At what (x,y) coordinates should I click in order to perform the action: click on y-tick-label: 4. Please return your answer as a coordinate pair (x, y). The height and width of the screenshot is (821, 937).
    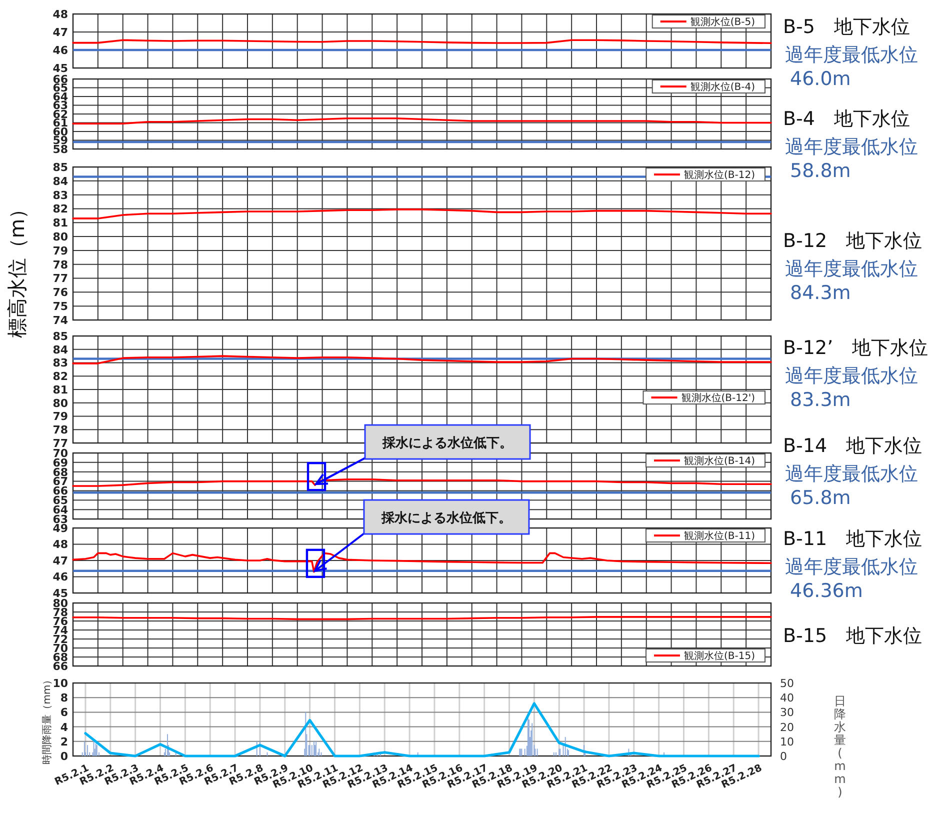
    Looking at the image, I should click on (64, 727).